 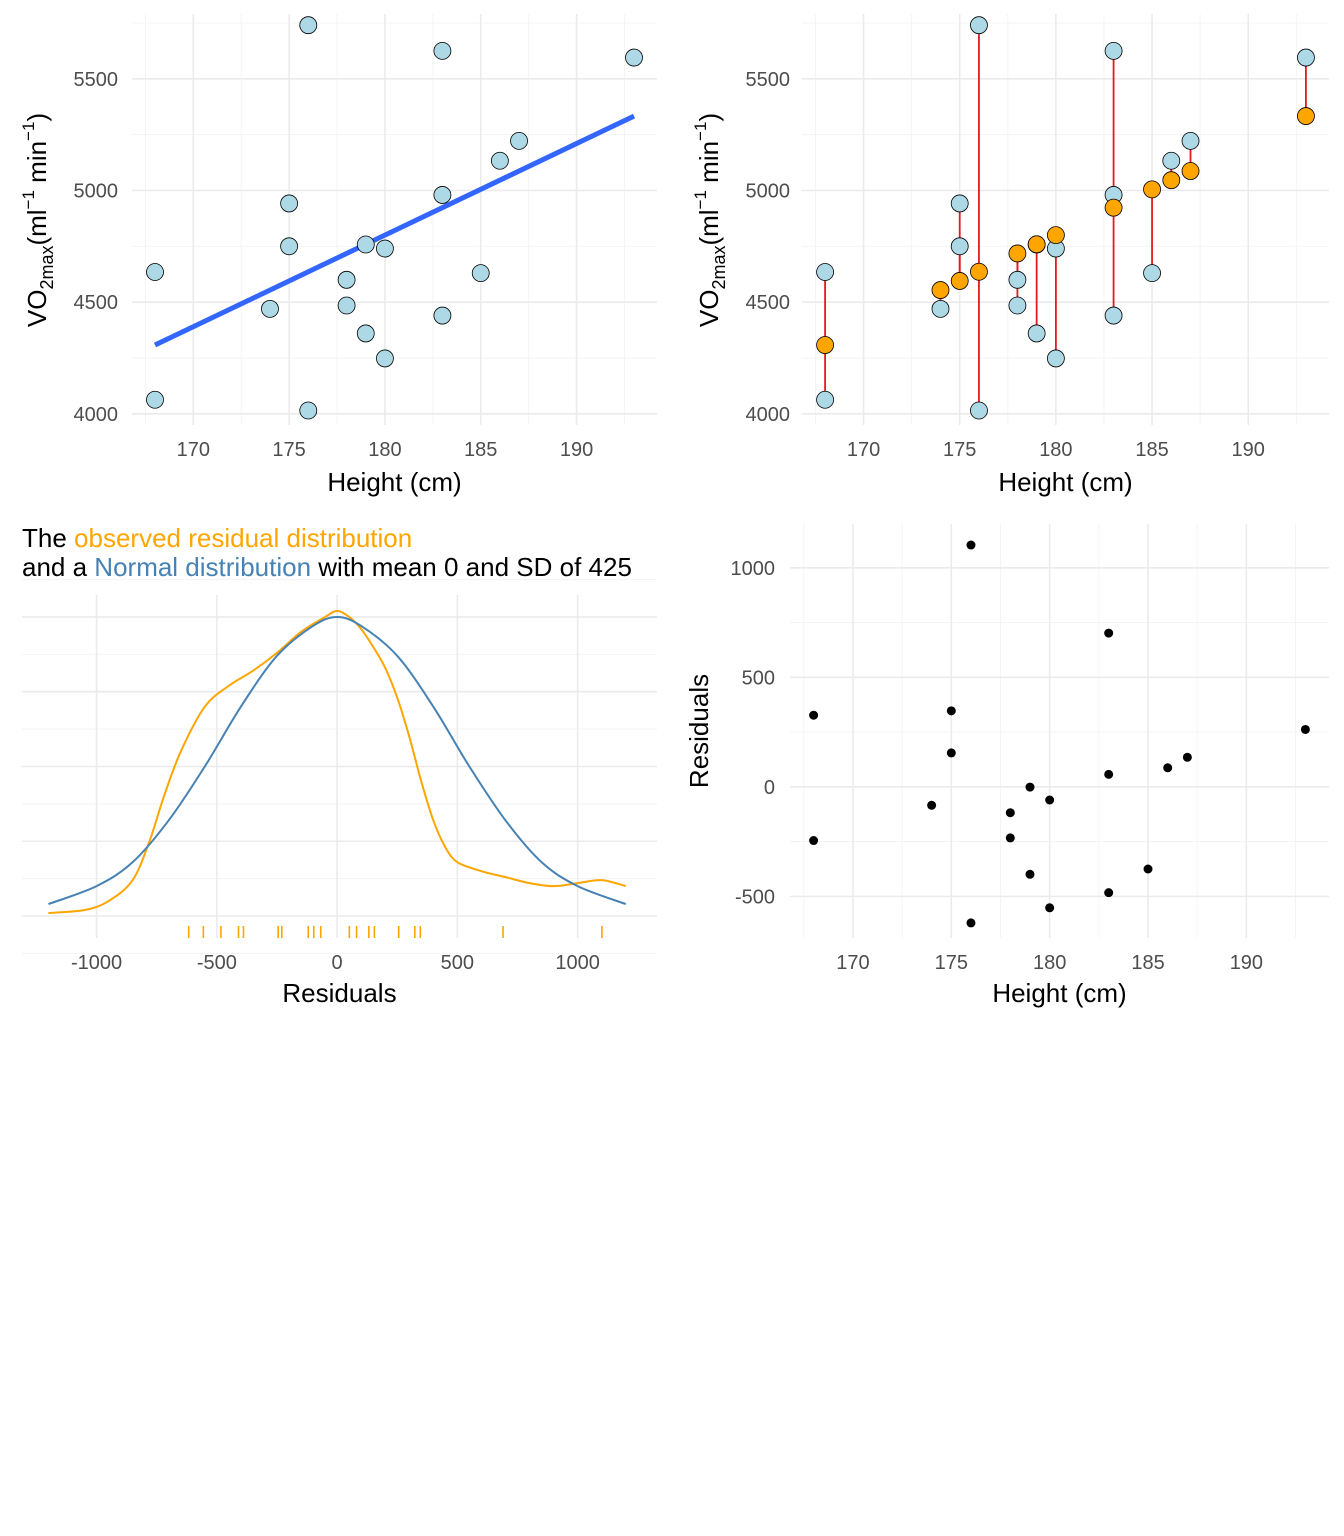 What do you see at coordinates (217, 963) in the screenshot?
I see `x-tick-label: -500` at bounding box center [217, 963].